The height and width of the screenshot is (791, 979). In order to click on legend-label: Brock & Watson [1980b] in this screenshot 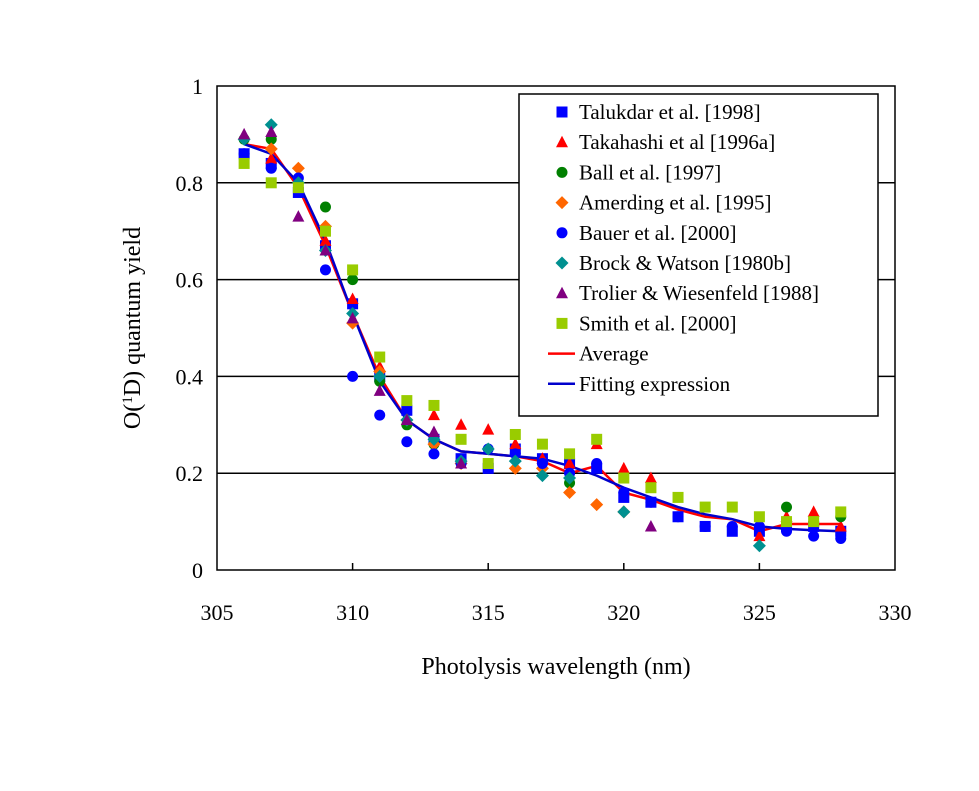, I will do `click(685, 263)`.